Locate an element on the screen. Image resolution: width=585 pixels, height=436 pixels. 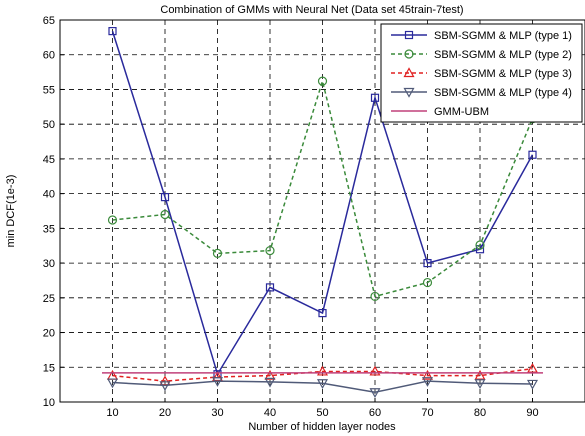
x-tick-label: 60 is located at coordinates (375, 413).